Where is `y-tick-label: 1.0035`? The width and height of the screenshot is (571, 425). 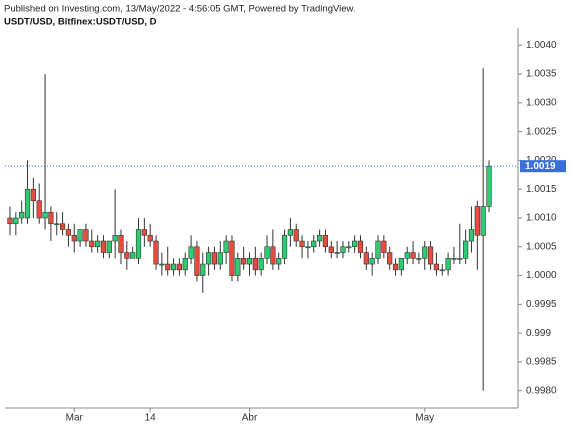
y-tick-label: 1.0035 is located at coordinates (541, 74).